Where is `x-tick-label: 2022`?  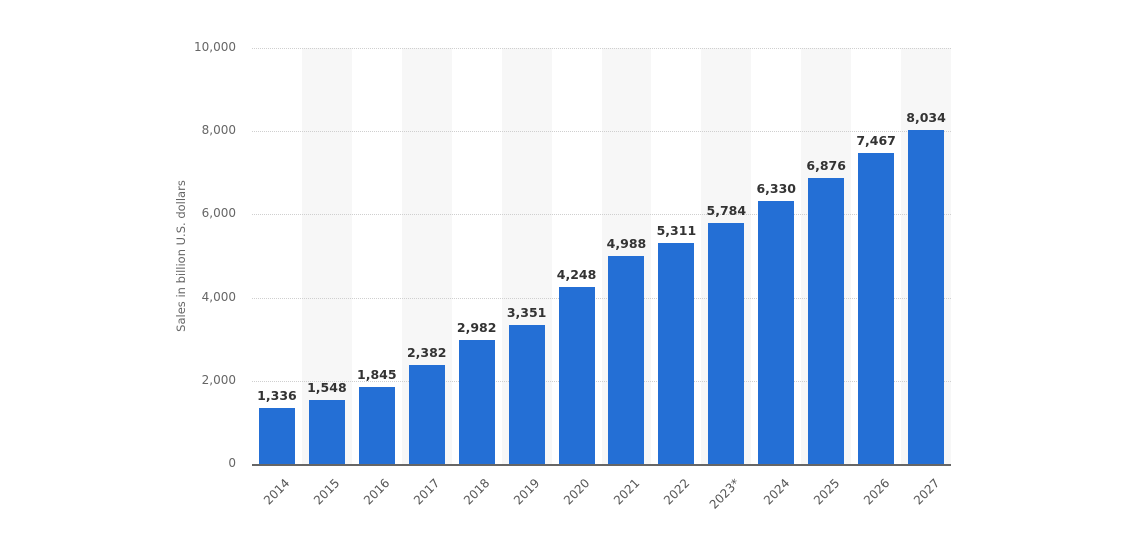 x-tick-label: 2022 is located at coordinates (676, 492).